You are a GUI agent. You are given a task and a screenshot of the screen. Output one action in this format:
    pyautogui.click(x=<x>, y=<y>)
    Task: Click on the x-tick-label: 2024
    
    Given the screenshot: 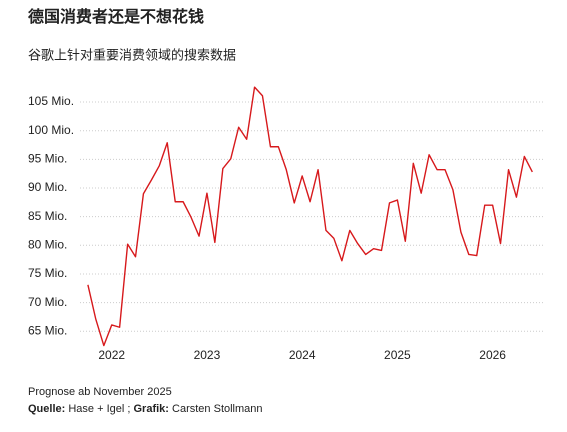 What is the action you would take?
    pyautogui.click(x=302, y=355)
    